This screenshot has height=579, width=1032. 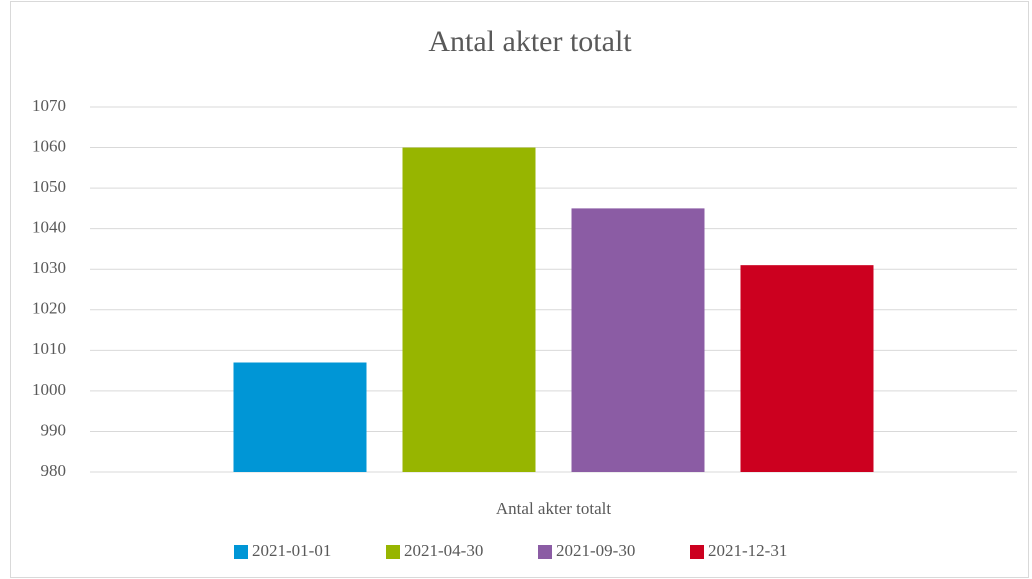 What do you see at coordinates (443, 550) in the screenshot?
I see `legend-label: 2021-04-30` at bounding box center [443, 550].